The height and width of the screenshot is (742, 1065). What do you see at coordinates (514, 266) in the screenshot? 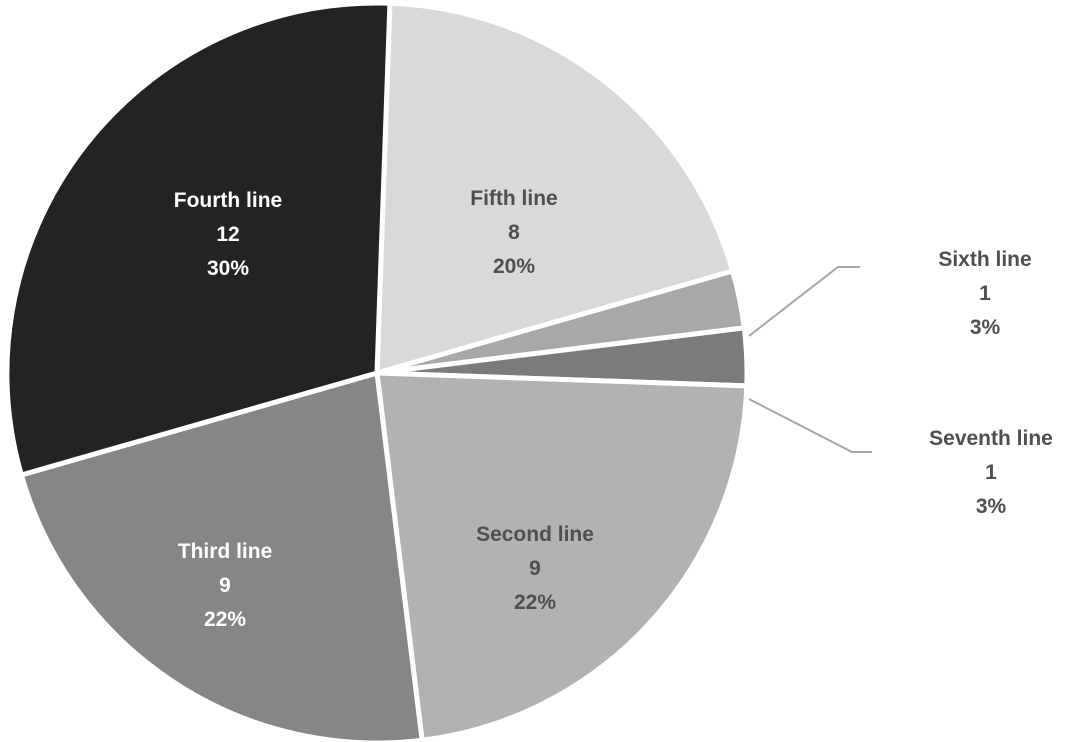
I see `slice-percent: 20%` at bounding box center [514, 266].